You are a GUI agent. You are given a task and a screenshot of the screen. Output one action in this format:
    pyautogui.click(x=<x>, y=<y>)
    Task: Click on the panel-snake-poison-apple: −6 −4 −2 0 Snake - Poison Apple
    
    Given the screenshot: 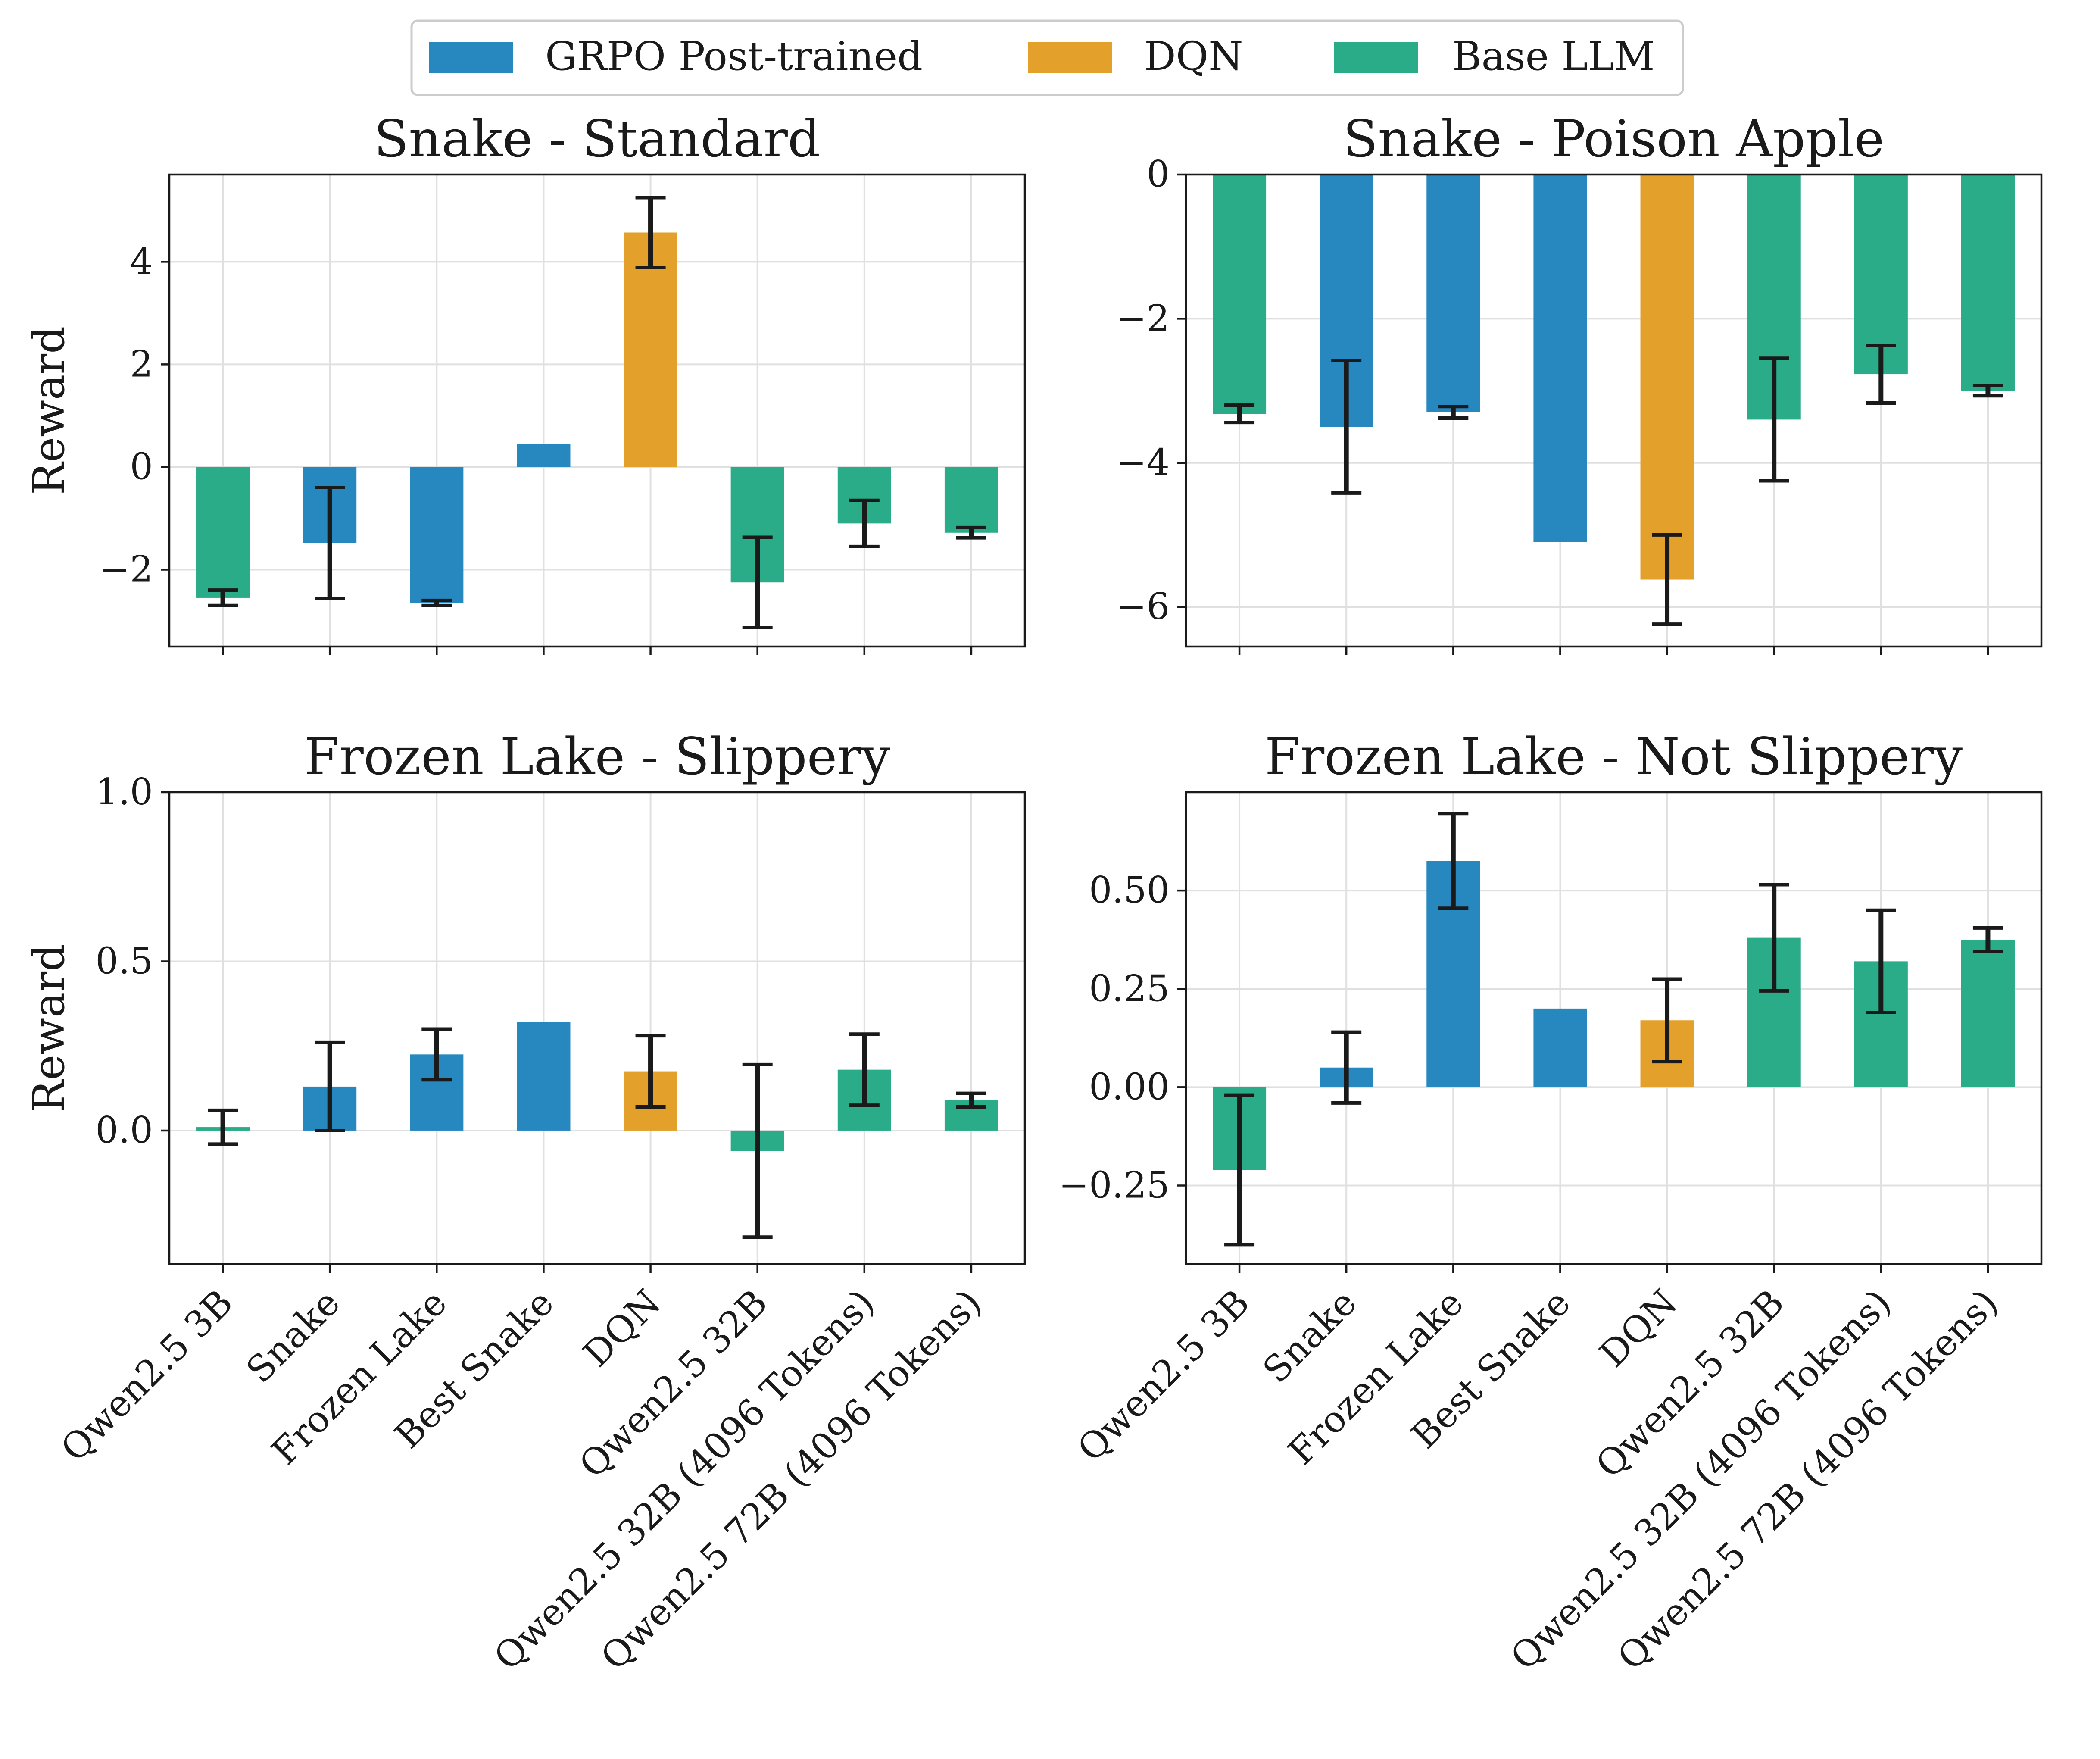 What is the action you would take?
    pyautogui.click(x=1579, y=382)
    